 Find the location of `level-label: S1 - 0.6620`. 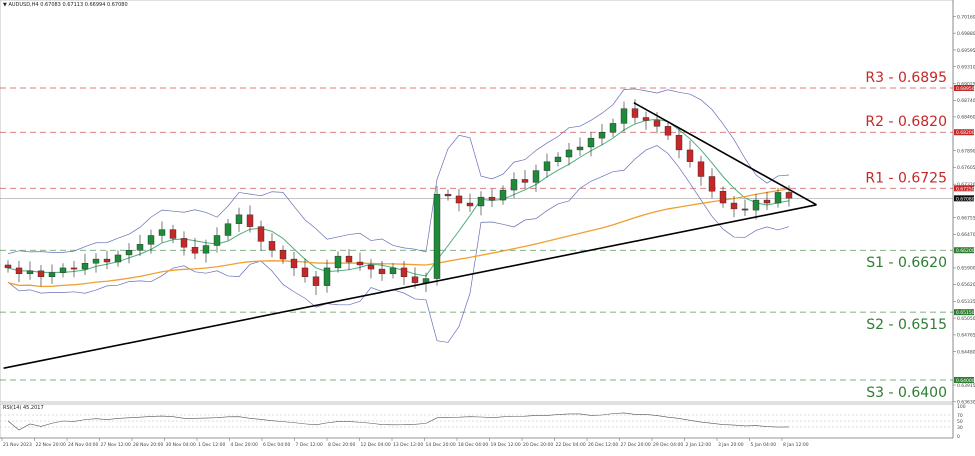

level-label: S1 - 0.6620 is located at coordinates (906, 263).